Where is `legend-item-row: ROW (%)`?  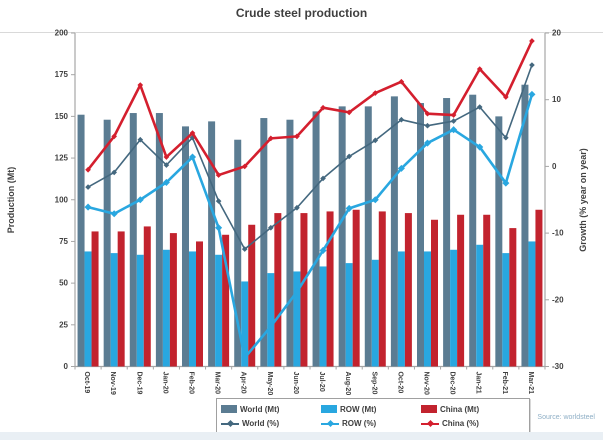
legend-item-row: ROW (%) is located at coordinates (371, 423).